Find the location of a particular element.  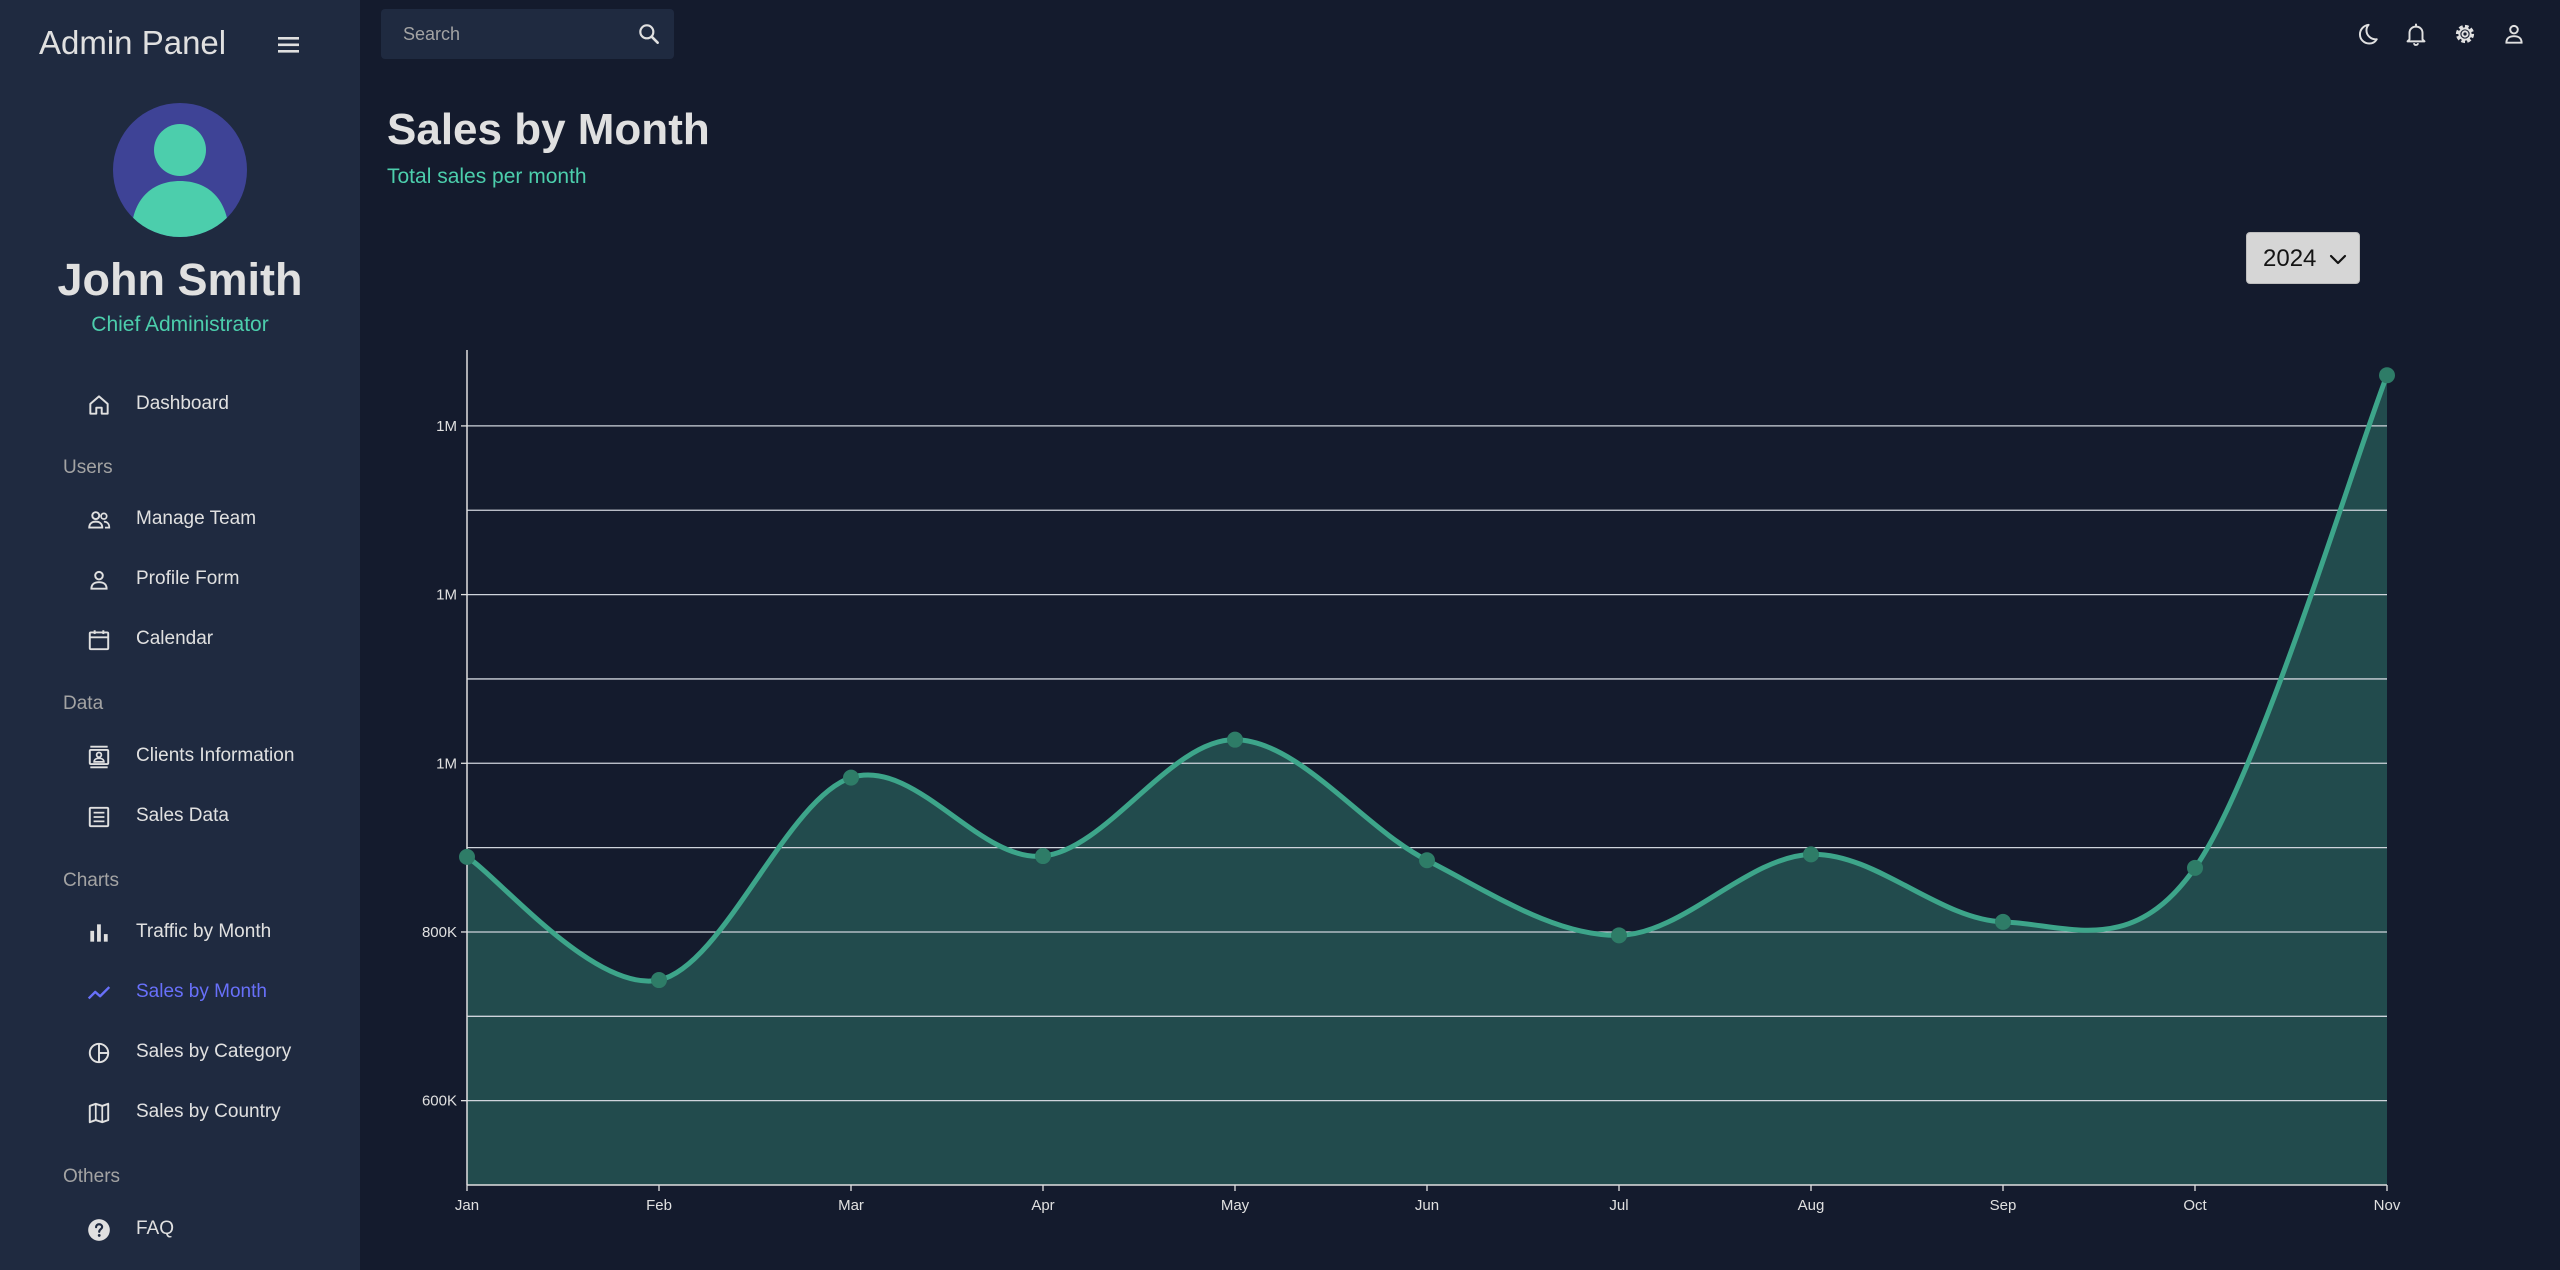

sidebar-item-faq: FAQ is located at coordinates (180, 1229).